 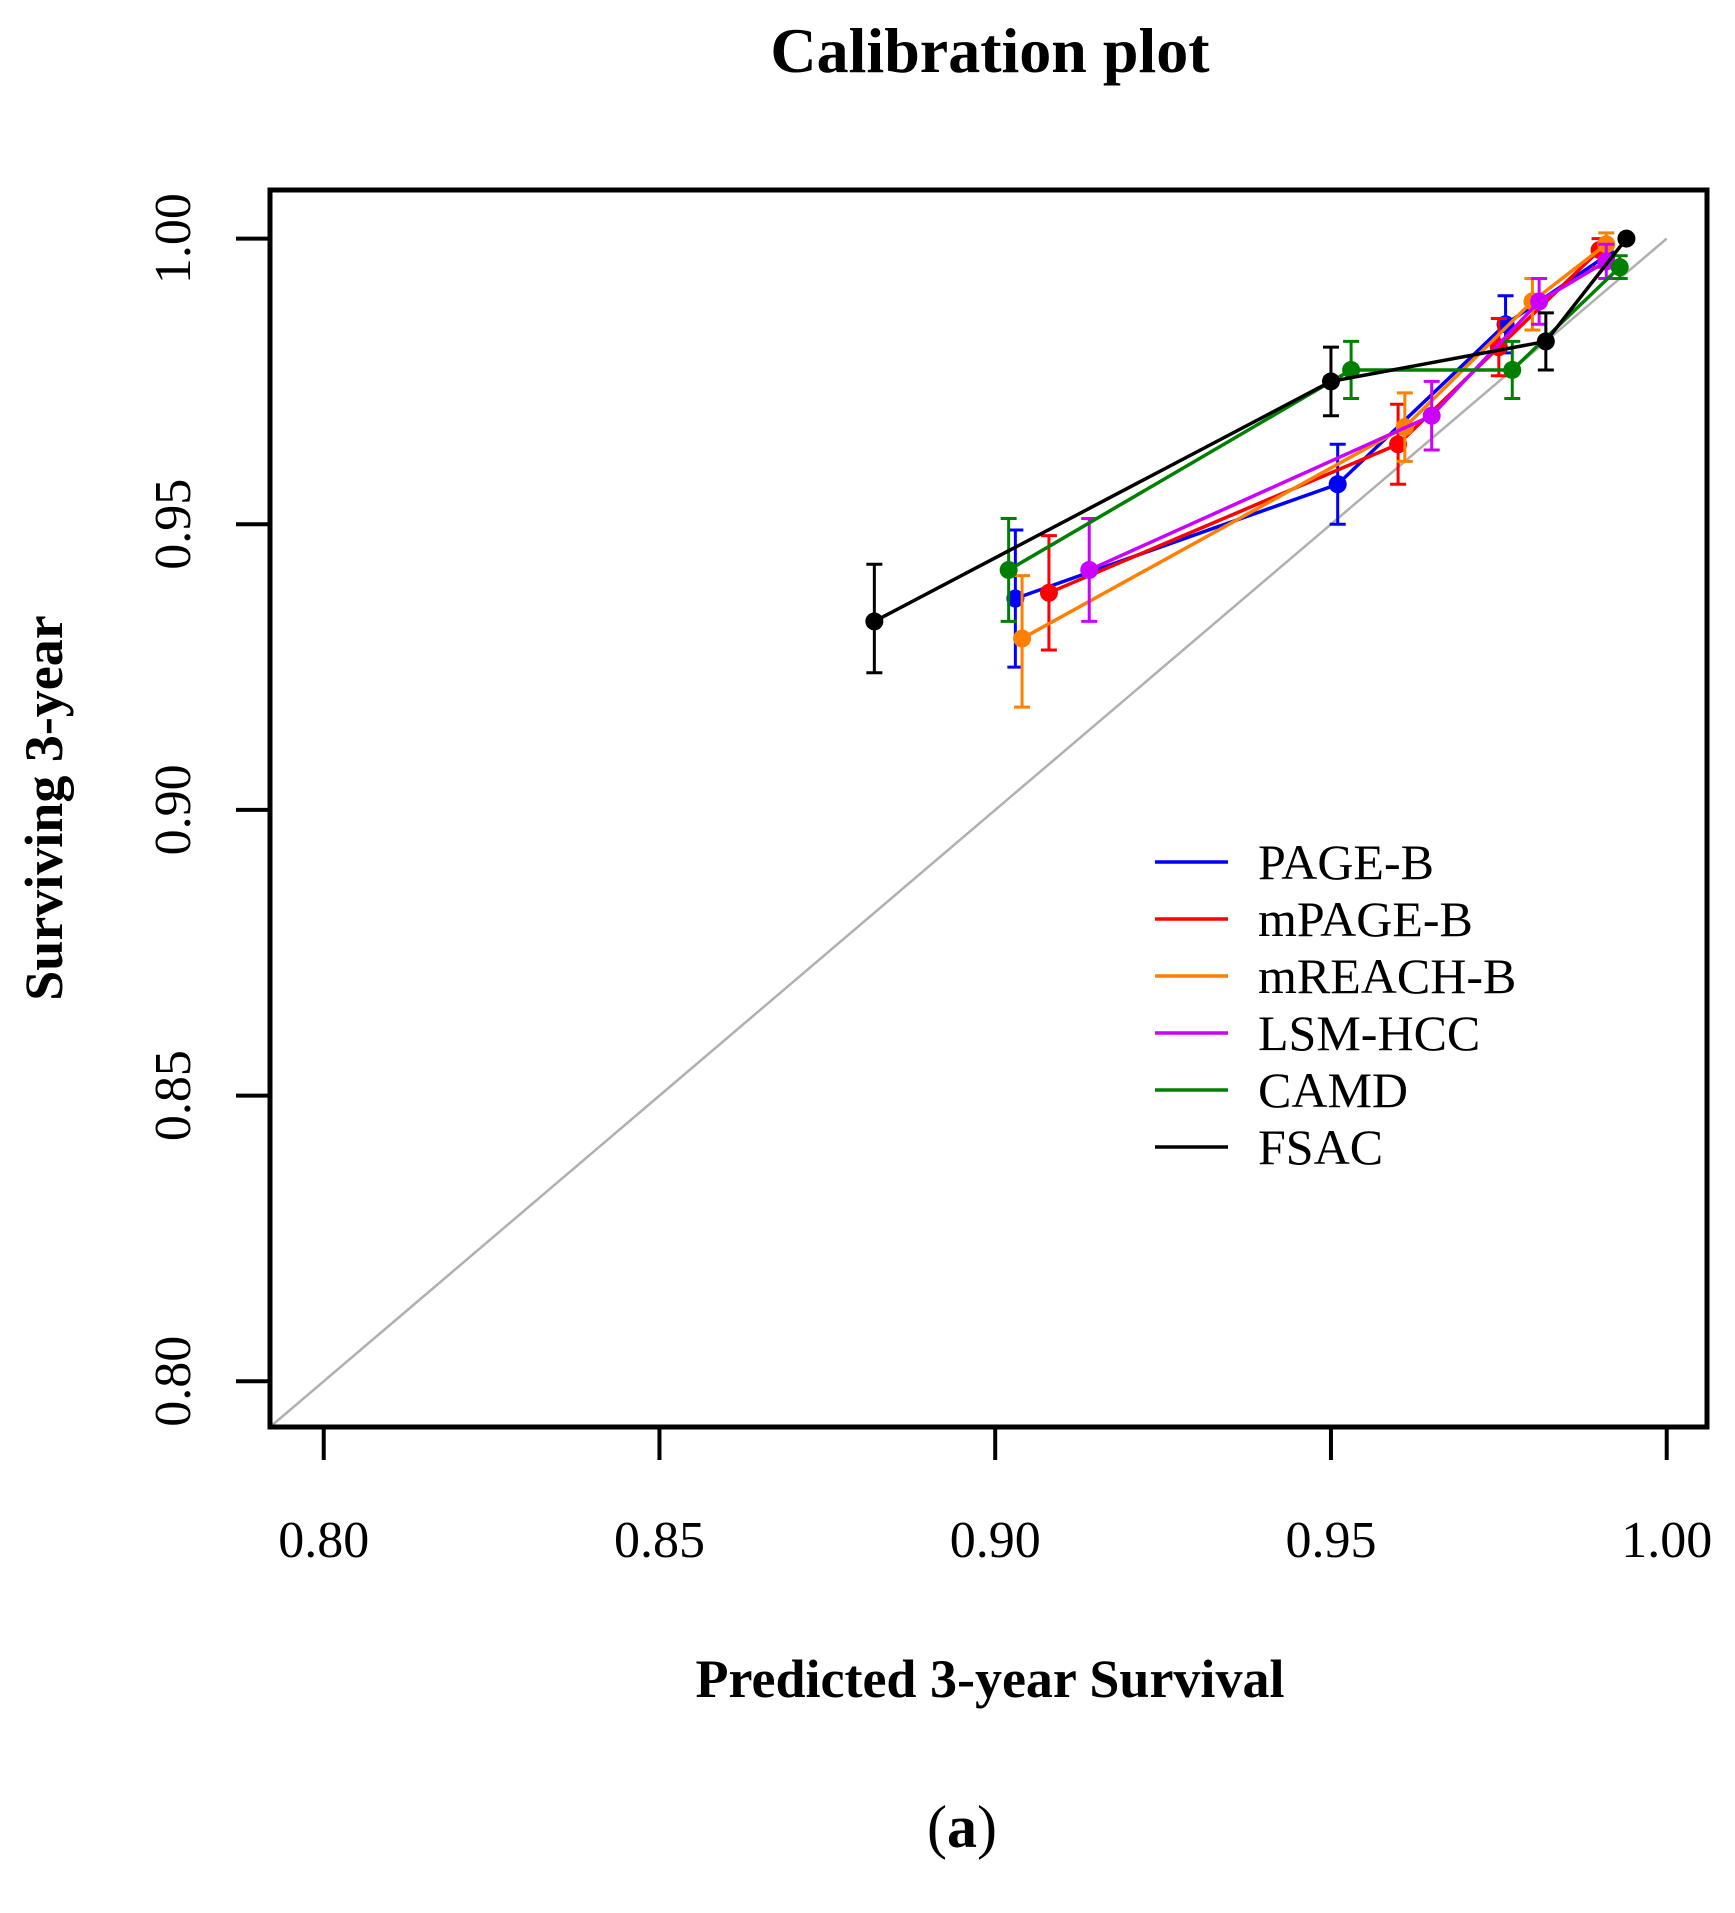 I want to click on series-line-fsac, so click(x=1250, y=430).